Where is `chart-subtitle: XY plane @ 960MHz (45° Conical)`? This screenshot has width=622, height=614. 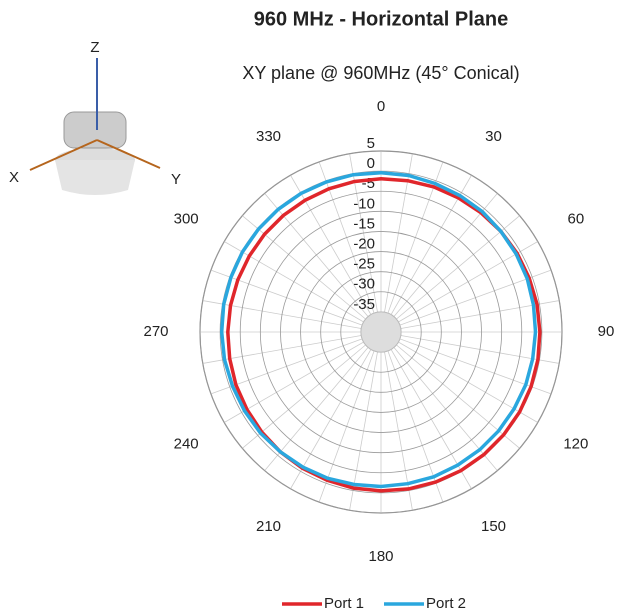
chart-subtitle: XY plane @ 960MHz (45° Conical) is located at coordinates (380, 73).